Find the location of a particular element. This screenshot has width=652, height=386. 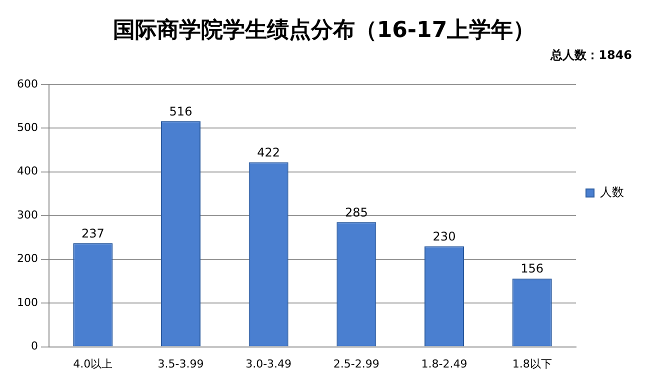

x-tick-label: 3.0-3.49 is located at coordinates (269, 363).